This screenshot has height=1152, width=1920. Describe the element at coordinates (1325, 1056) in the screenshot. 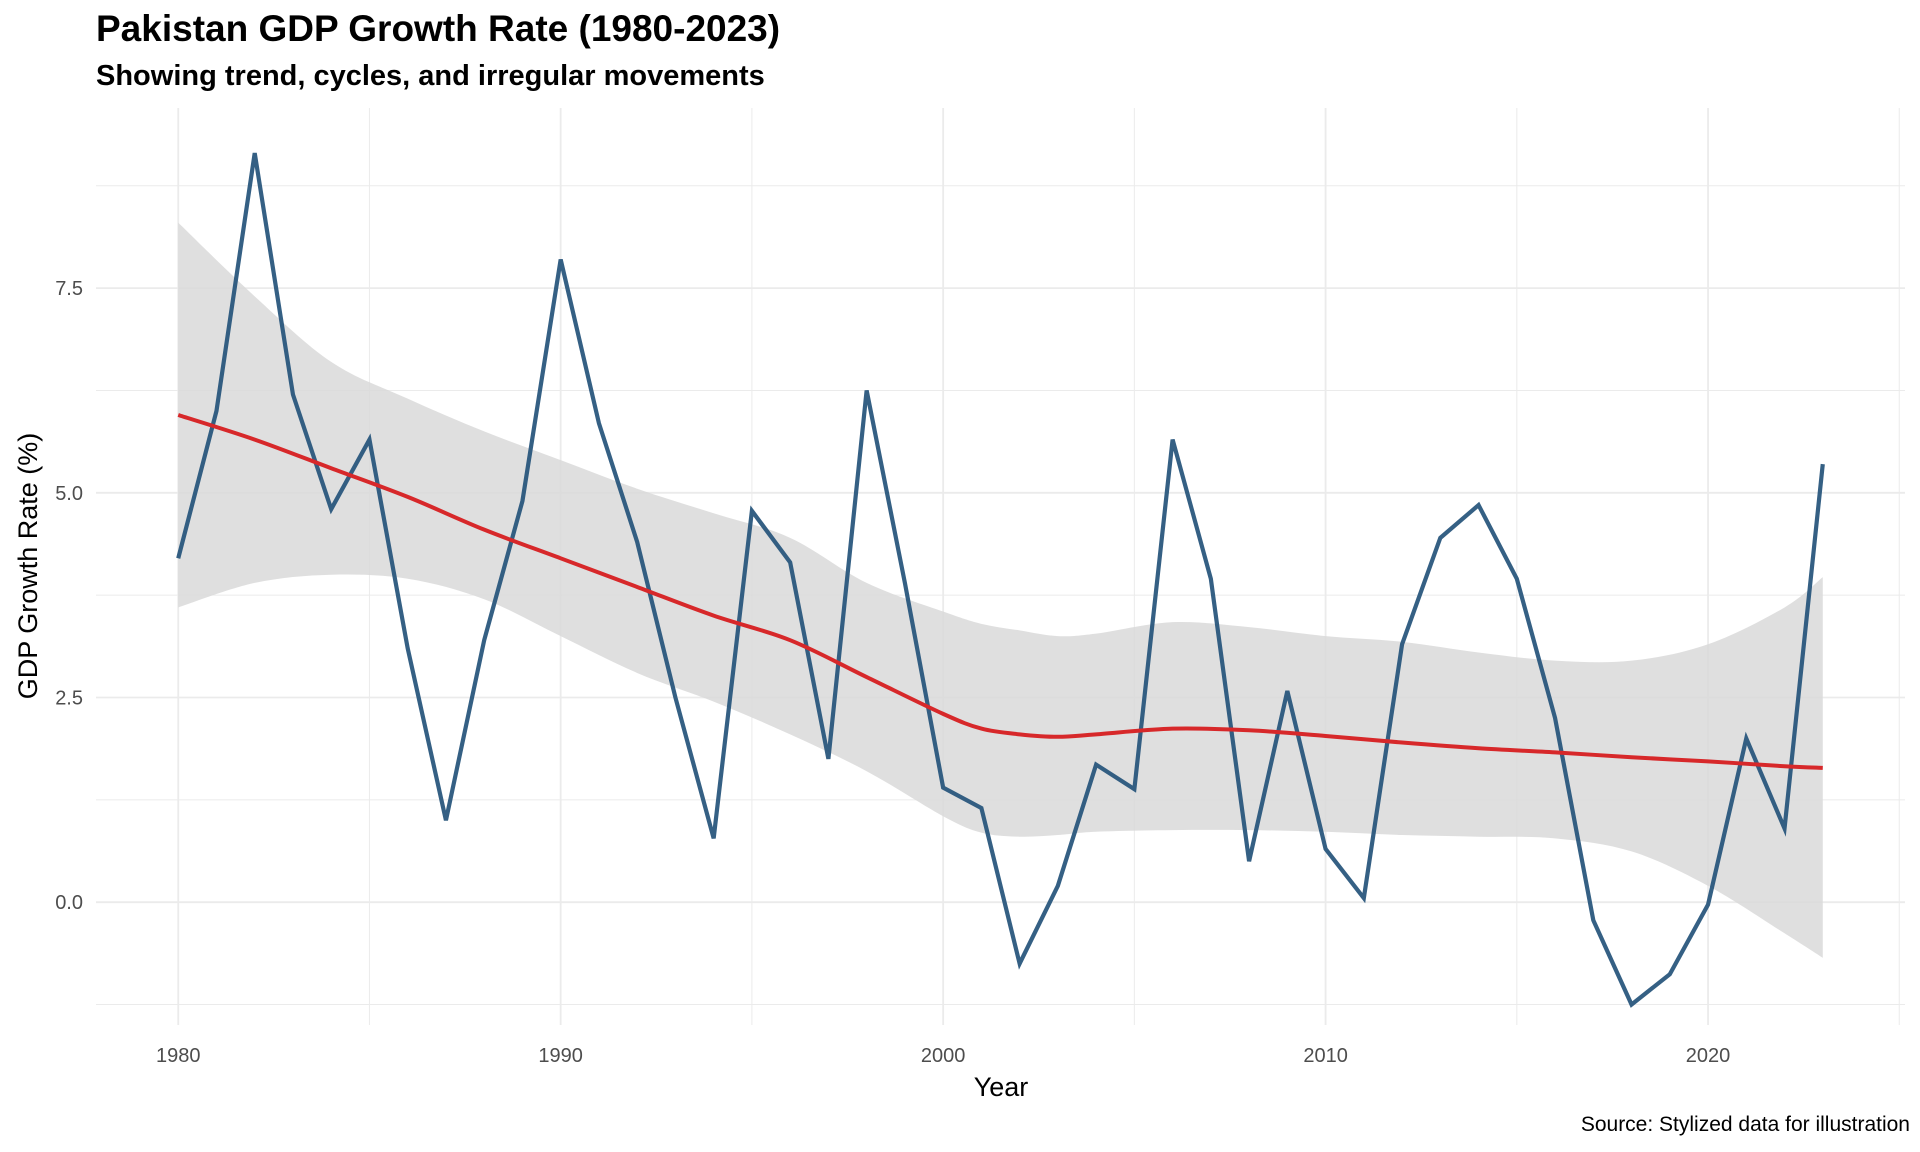

I see `x-tick-label: 2010` at that location.